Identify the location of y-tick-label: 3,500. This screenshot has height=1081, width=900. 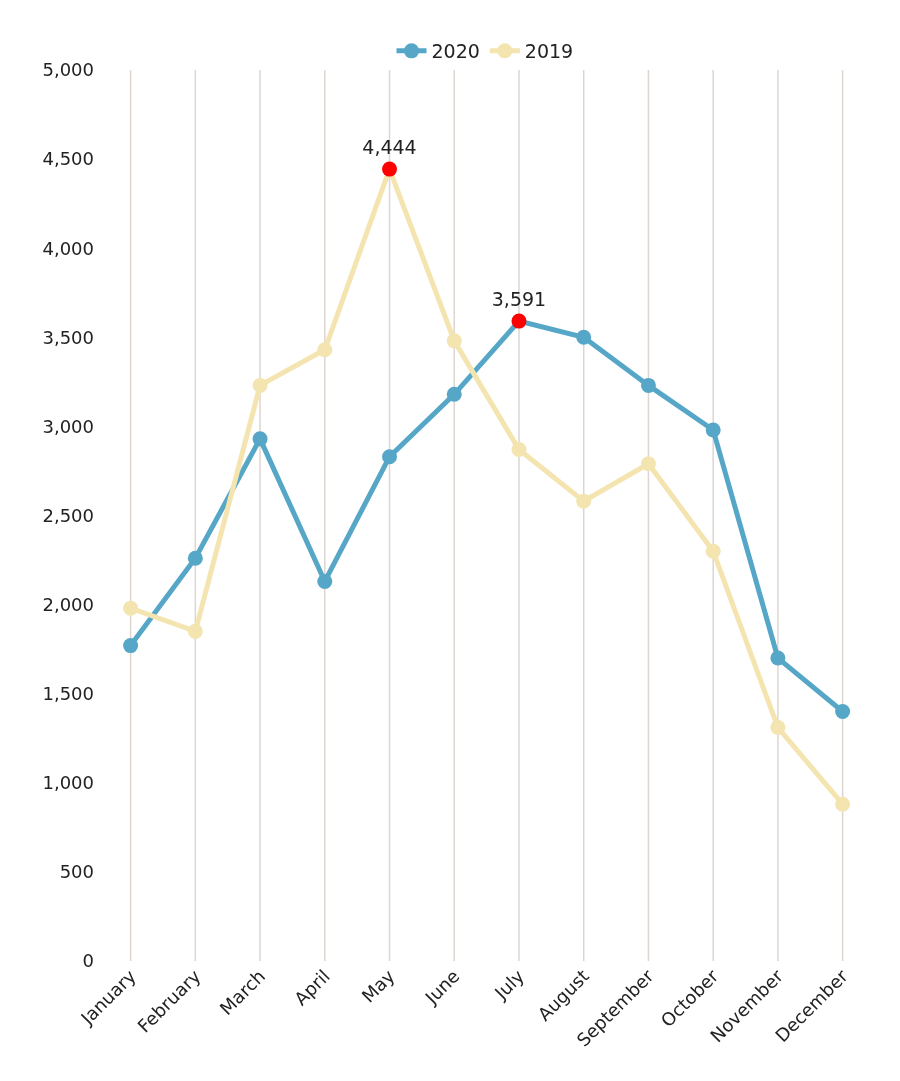
(68, 337).